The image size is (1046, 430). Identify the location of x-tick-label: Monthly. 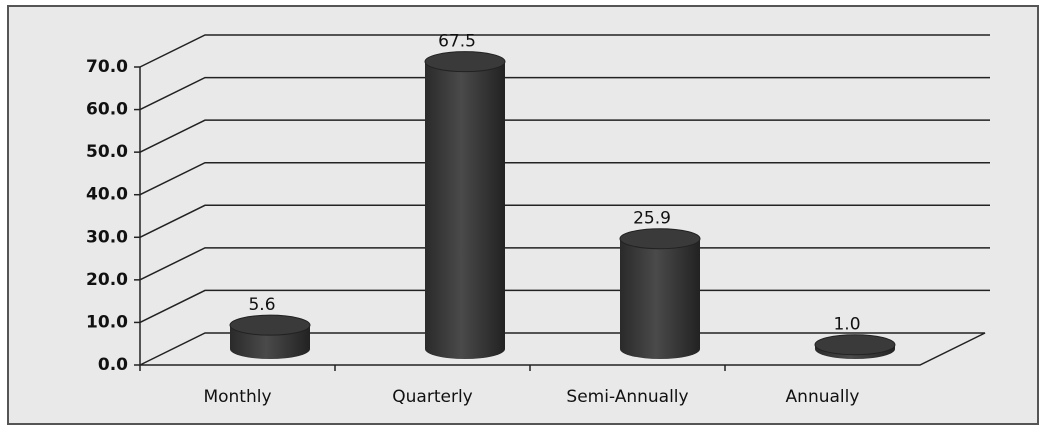
(237, 397).